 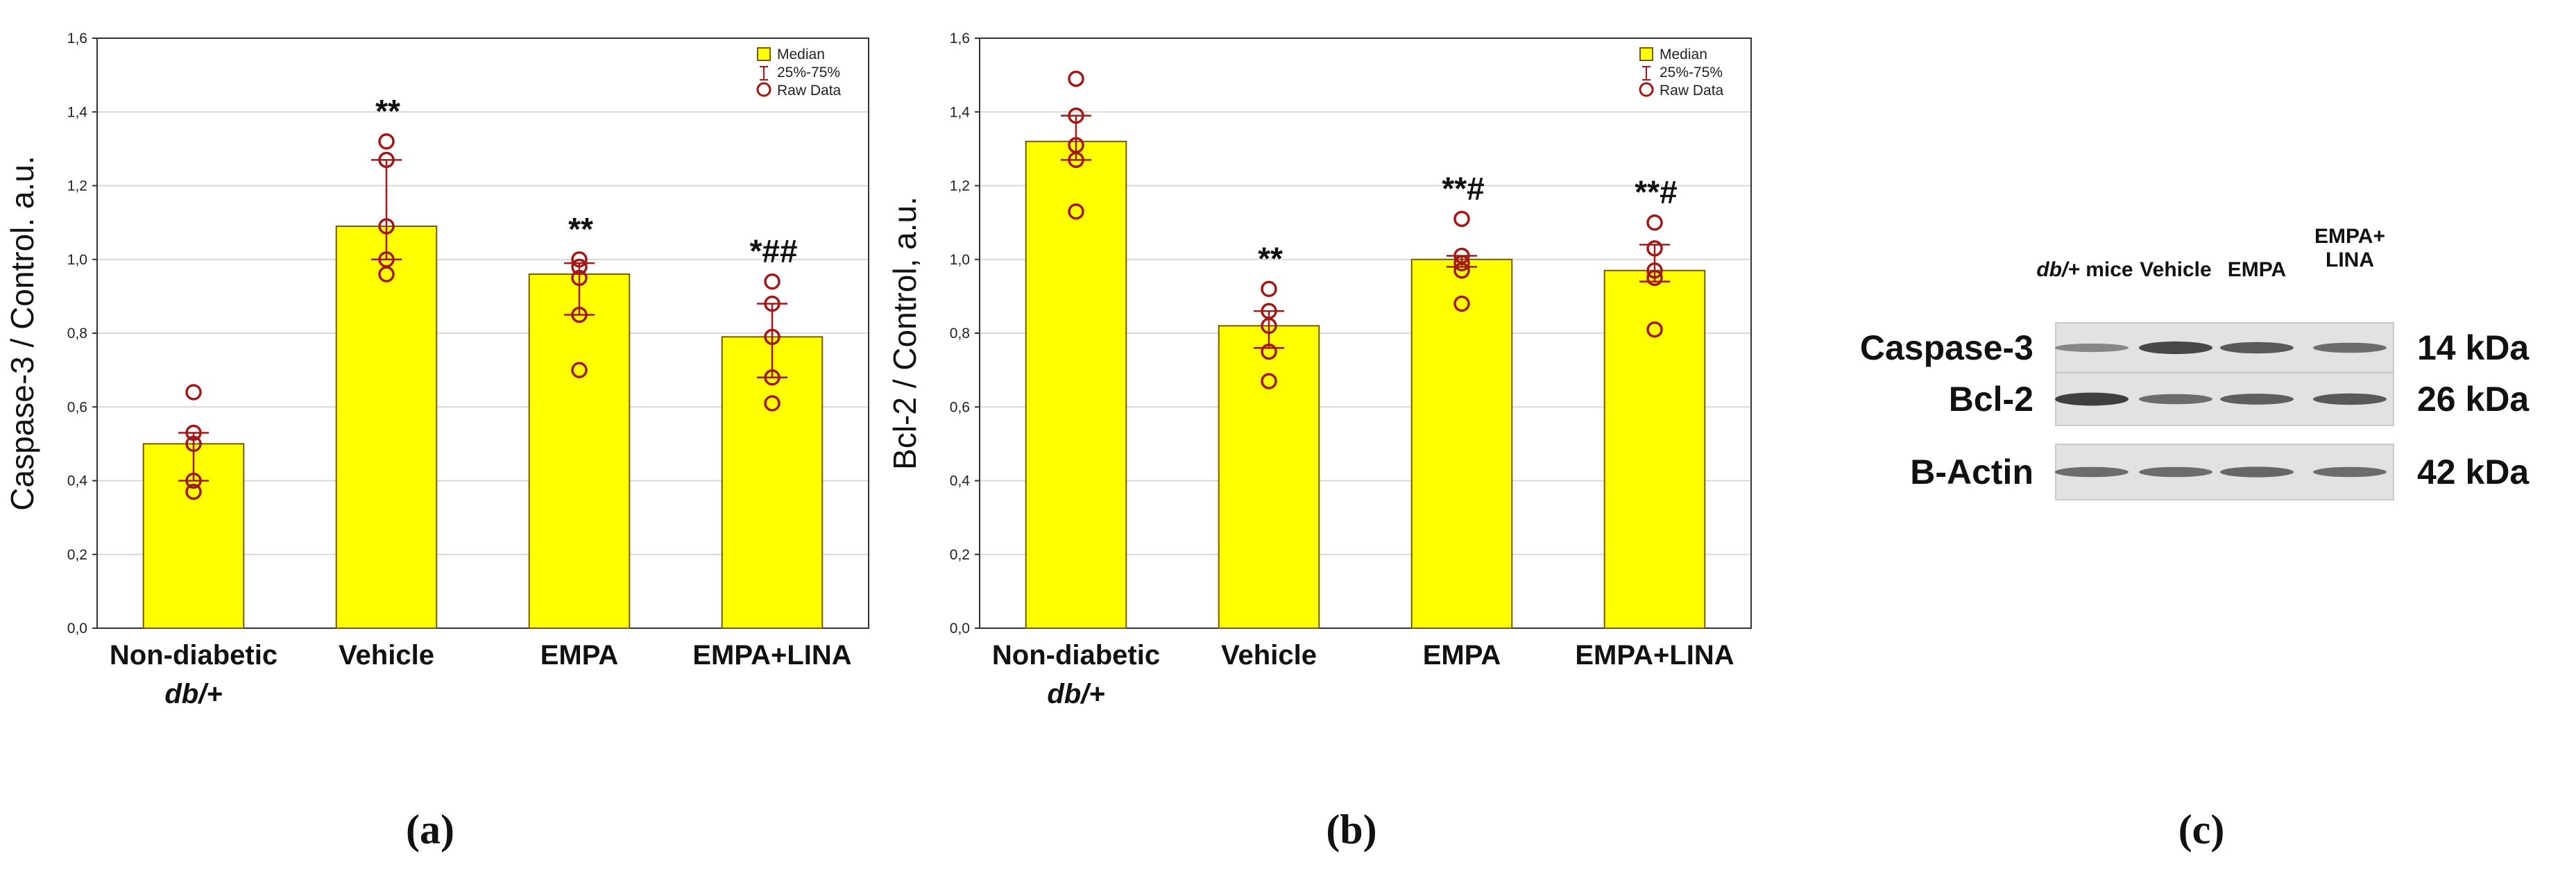 What do you see at coordinates (1656, 192) in the screenshot?
I see `significance-label: **#` at bounding box center [1656, 192].